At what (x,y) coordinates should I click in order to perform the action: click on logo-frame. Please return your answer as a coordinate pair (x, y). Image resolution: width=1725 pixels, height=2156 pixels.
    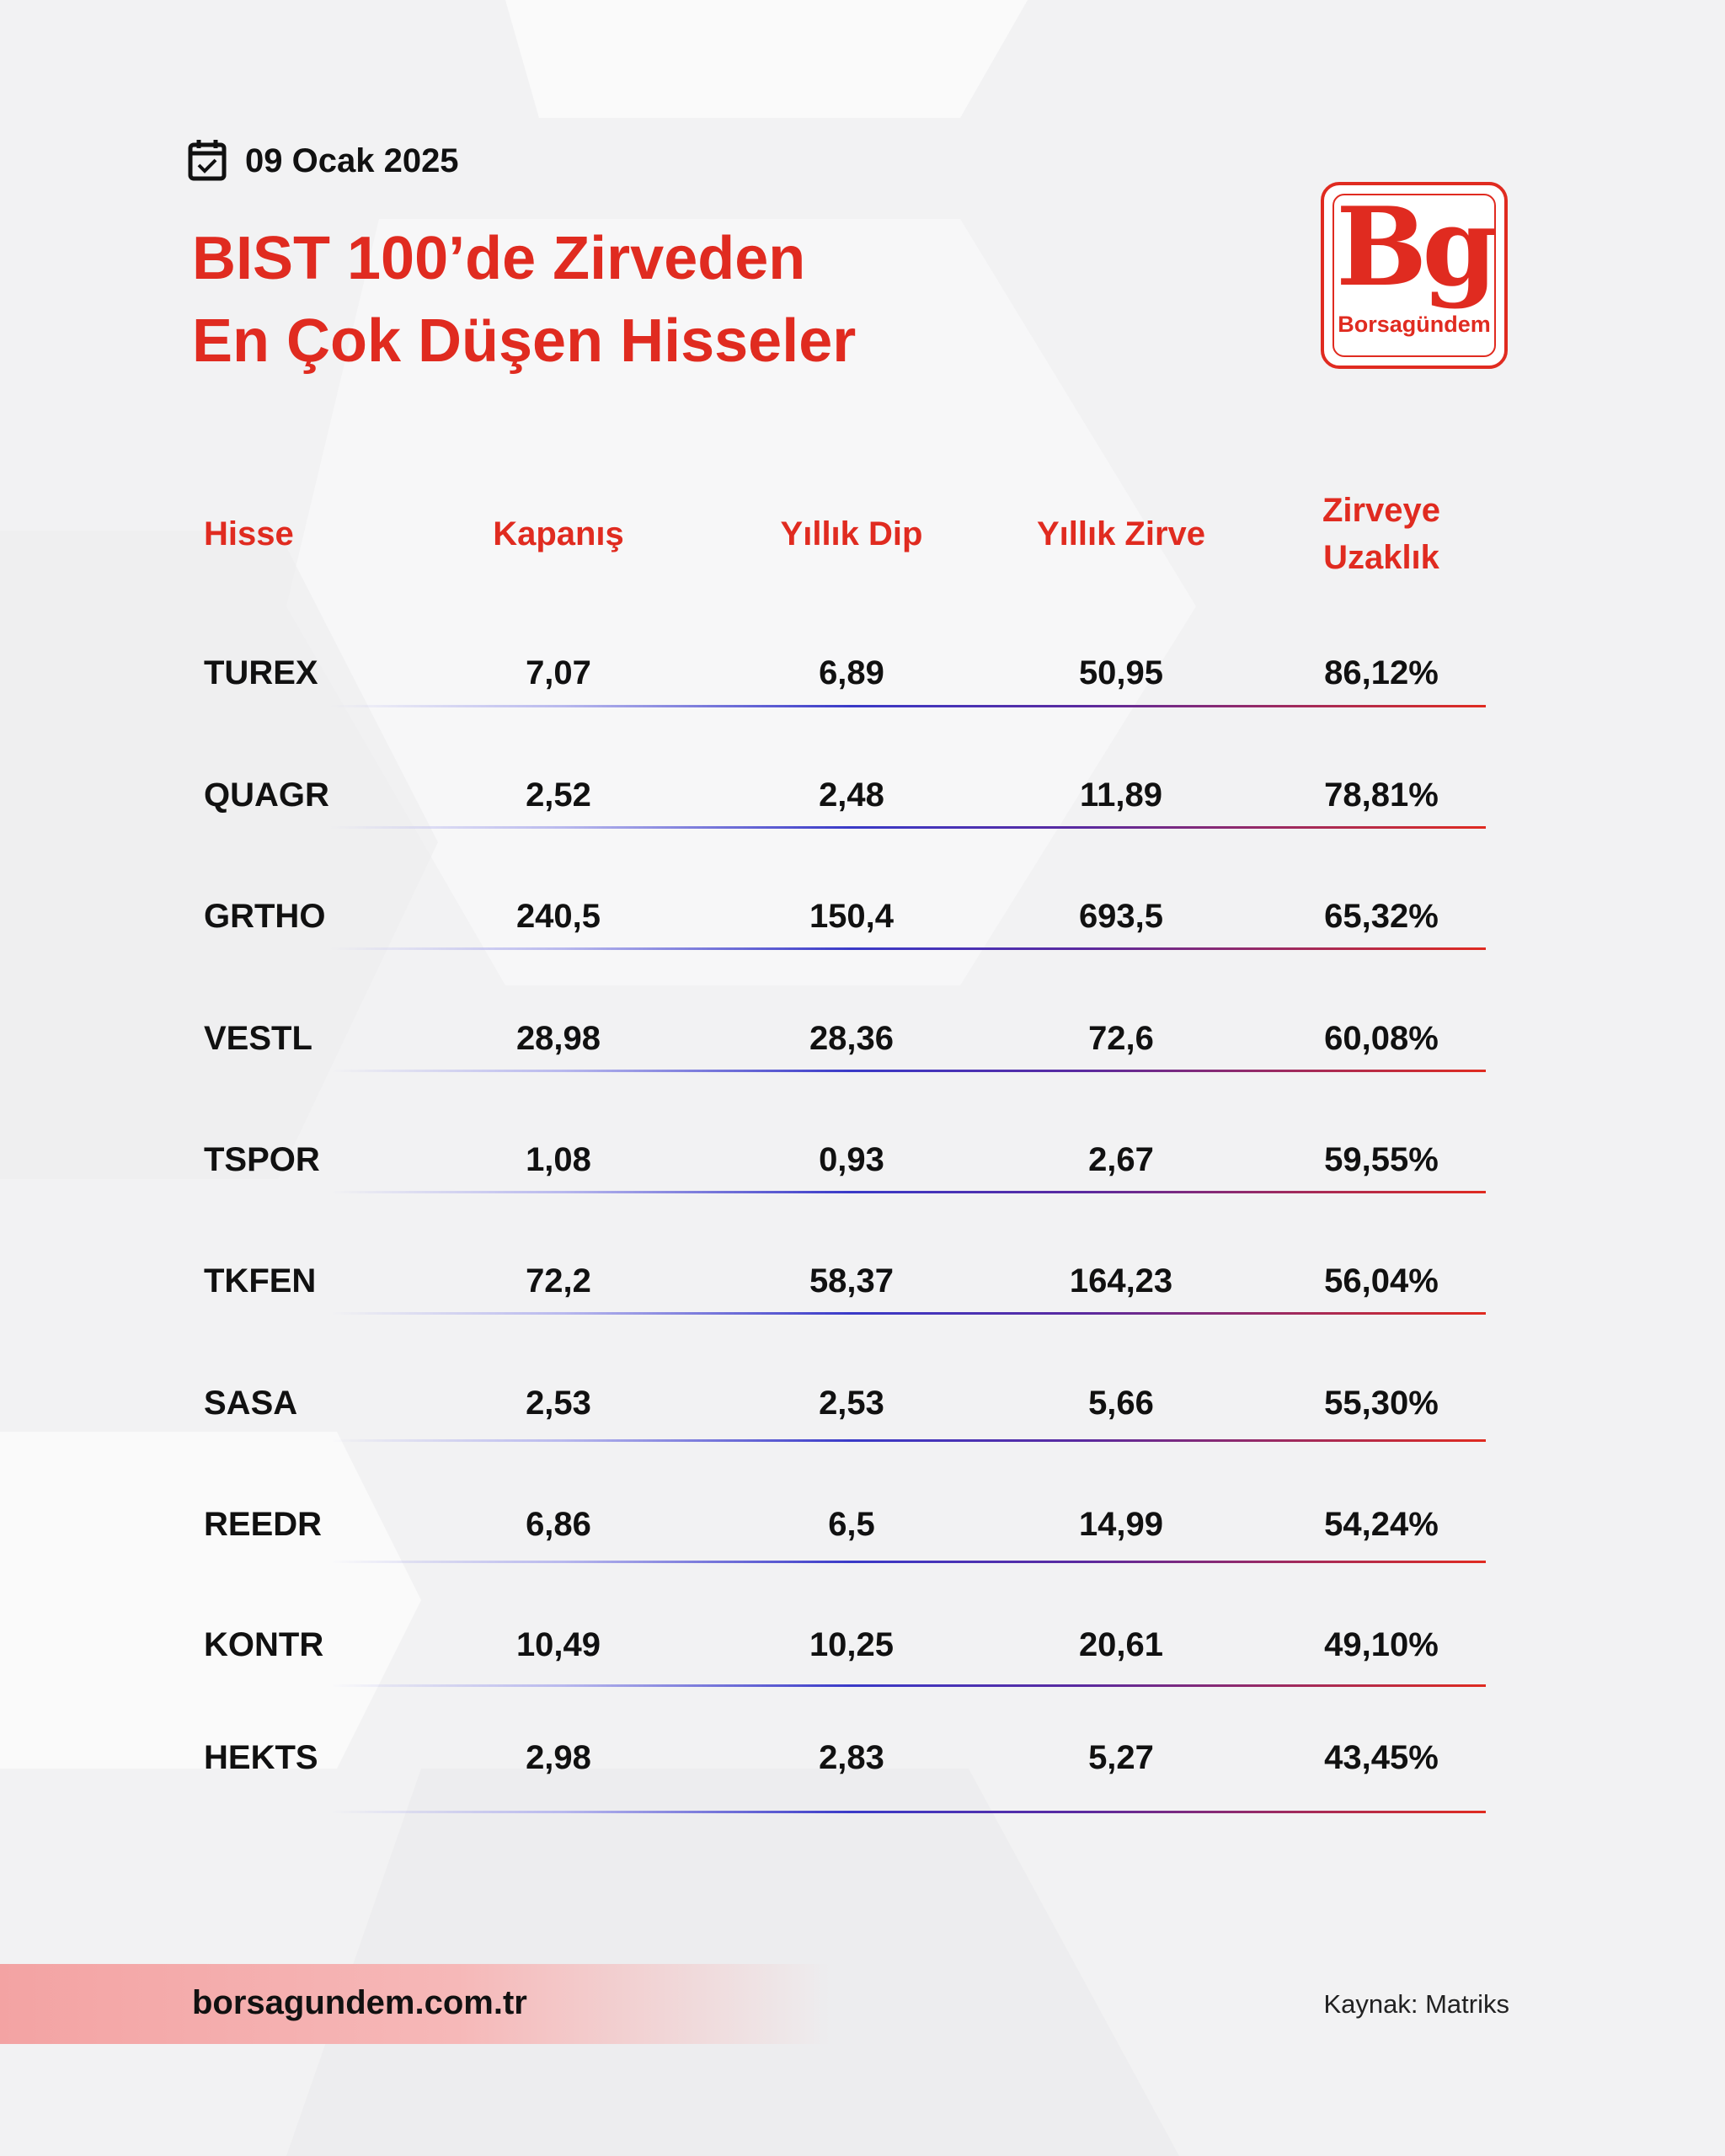
    Looking at the image, I should click on (1414, 275).